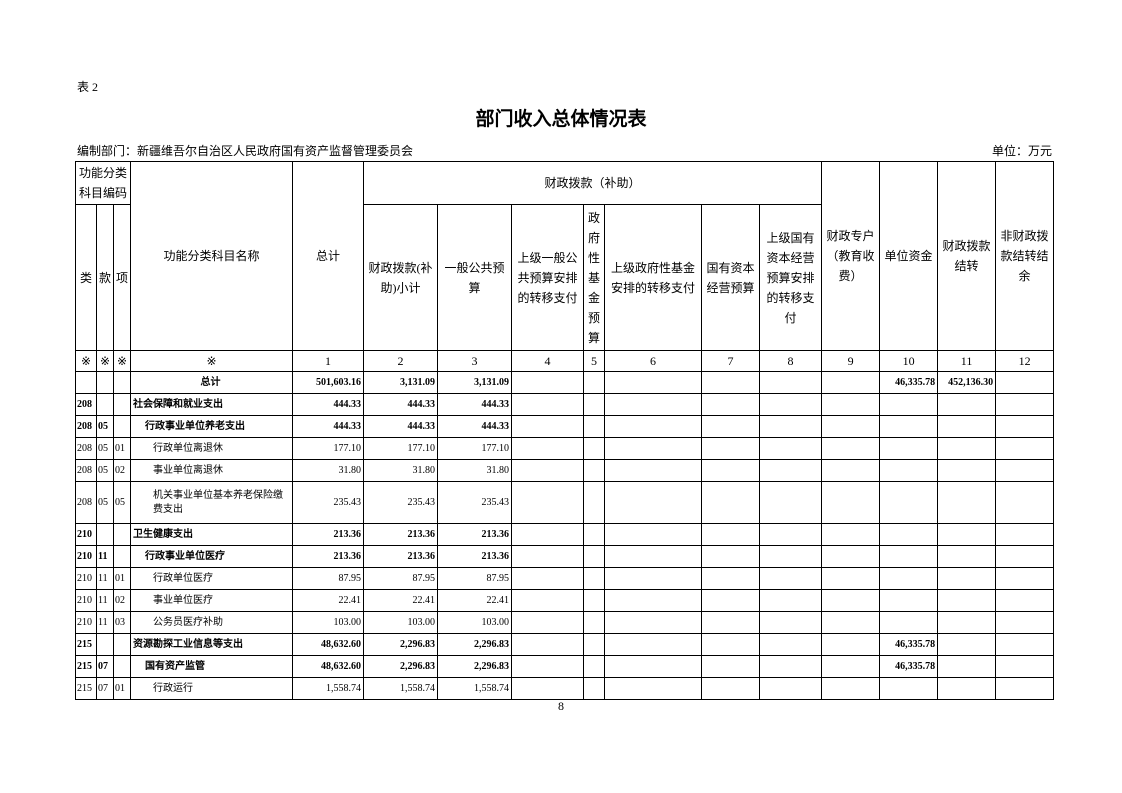 Image resolution: width=1122 pixels, height=793 pixels. Describe the element at coordinates (86, 277) in the screenshot. I see `header-cell: 类` at that location.